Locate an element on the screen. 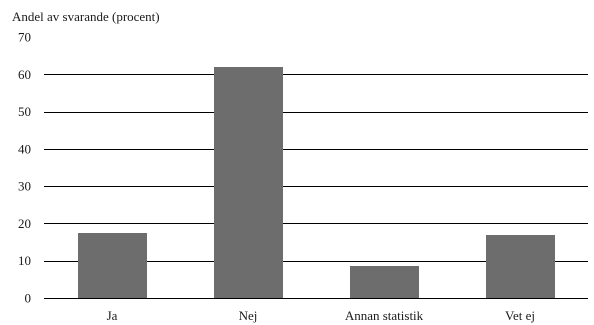 This screenshot has height=325, width=594. y-tick-label: 0 is located at coordinates (28, 298).